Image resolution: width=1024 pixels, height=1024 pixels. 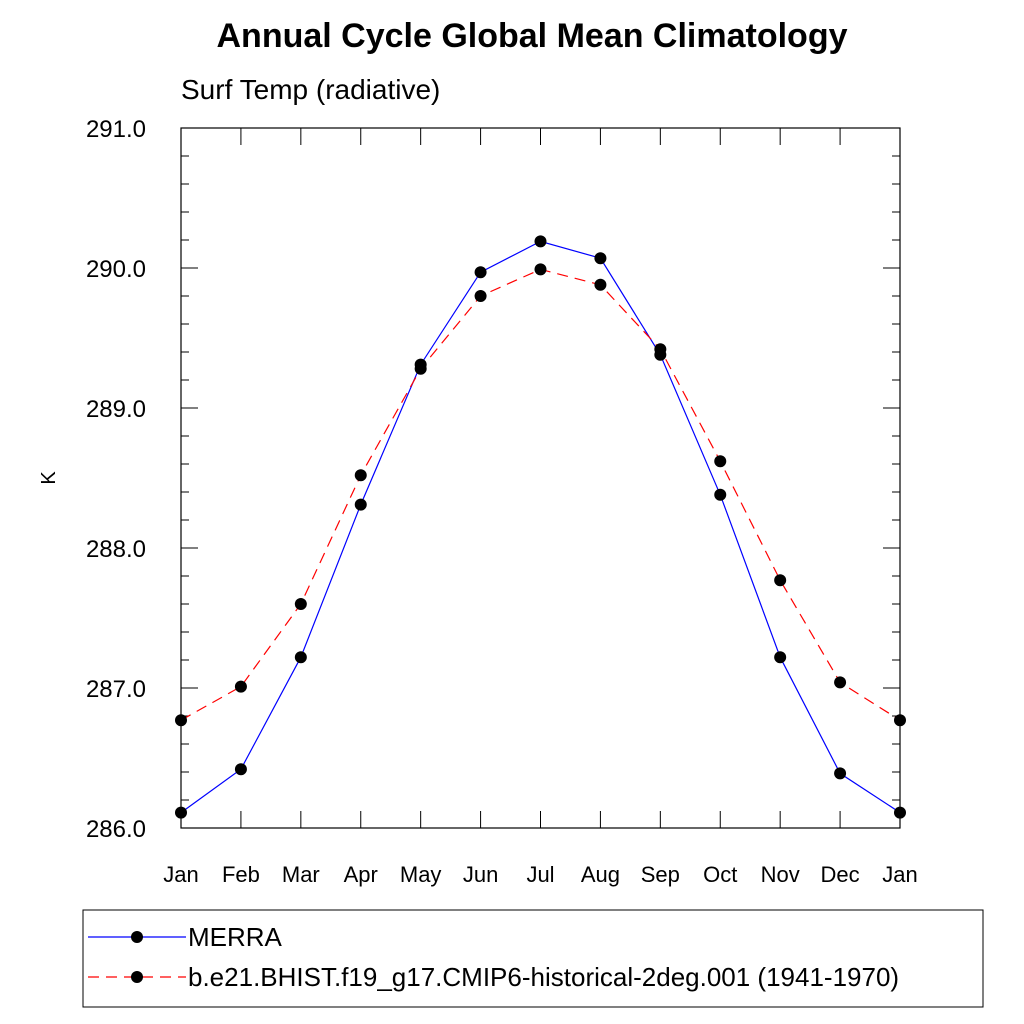 I want to click on x-tick-label: Apr, so click(x=361, y=874).